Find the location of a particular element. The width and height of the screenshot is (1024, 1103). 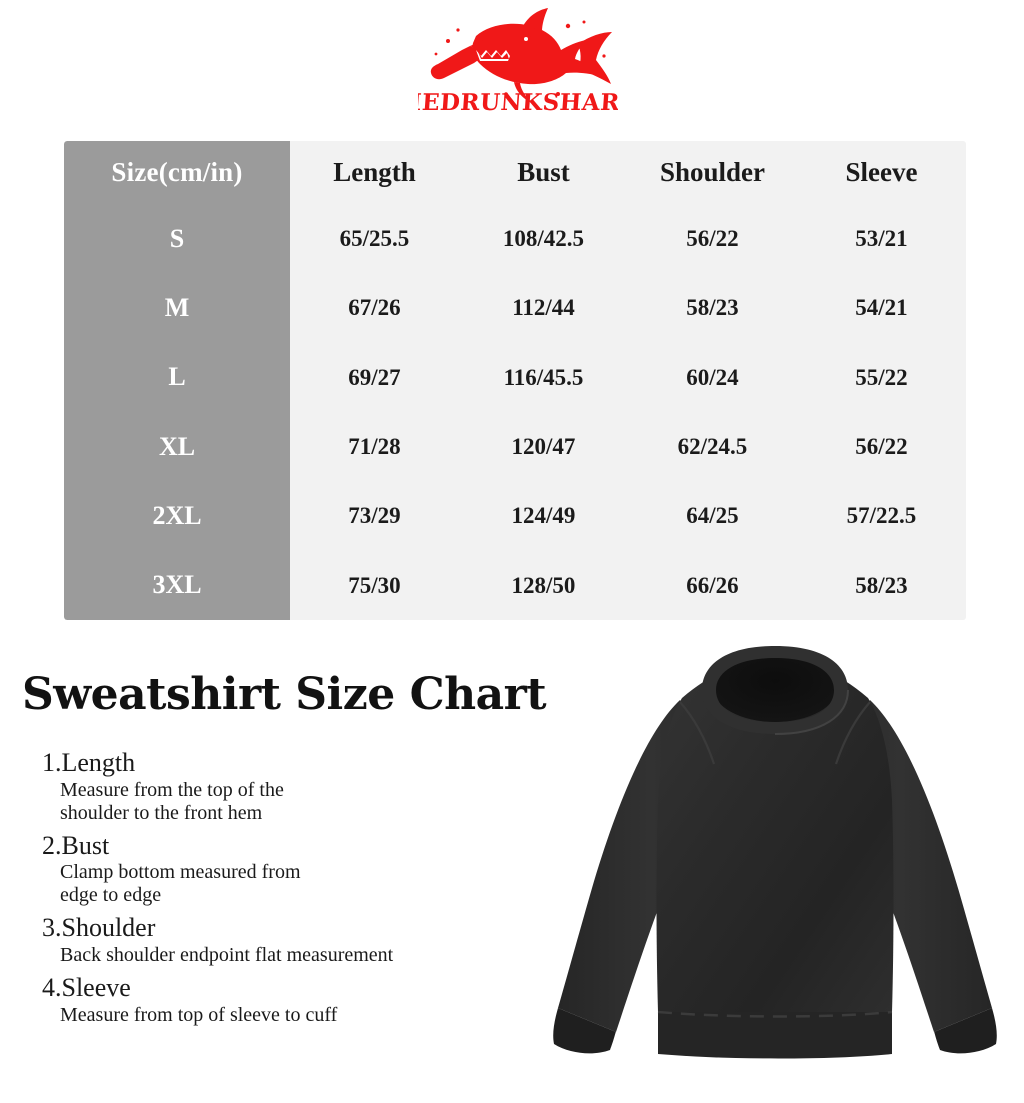

left-cuff is located at coordinates (584, 1031).